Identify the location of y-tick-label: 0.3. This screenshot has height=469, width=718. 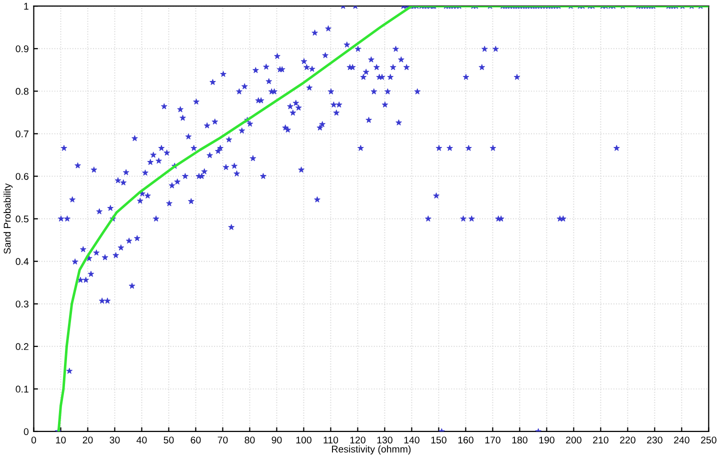
(22, 304).